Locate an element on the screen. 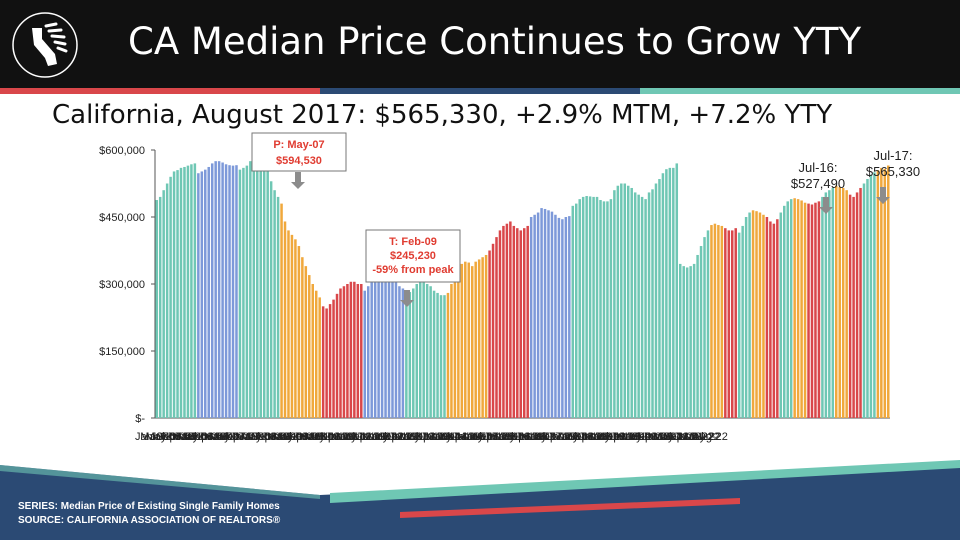 Image resolution: width=960 pixels, height=540 pixels. x-tick-label: Jul-19 is located at coordinates (610, 437).